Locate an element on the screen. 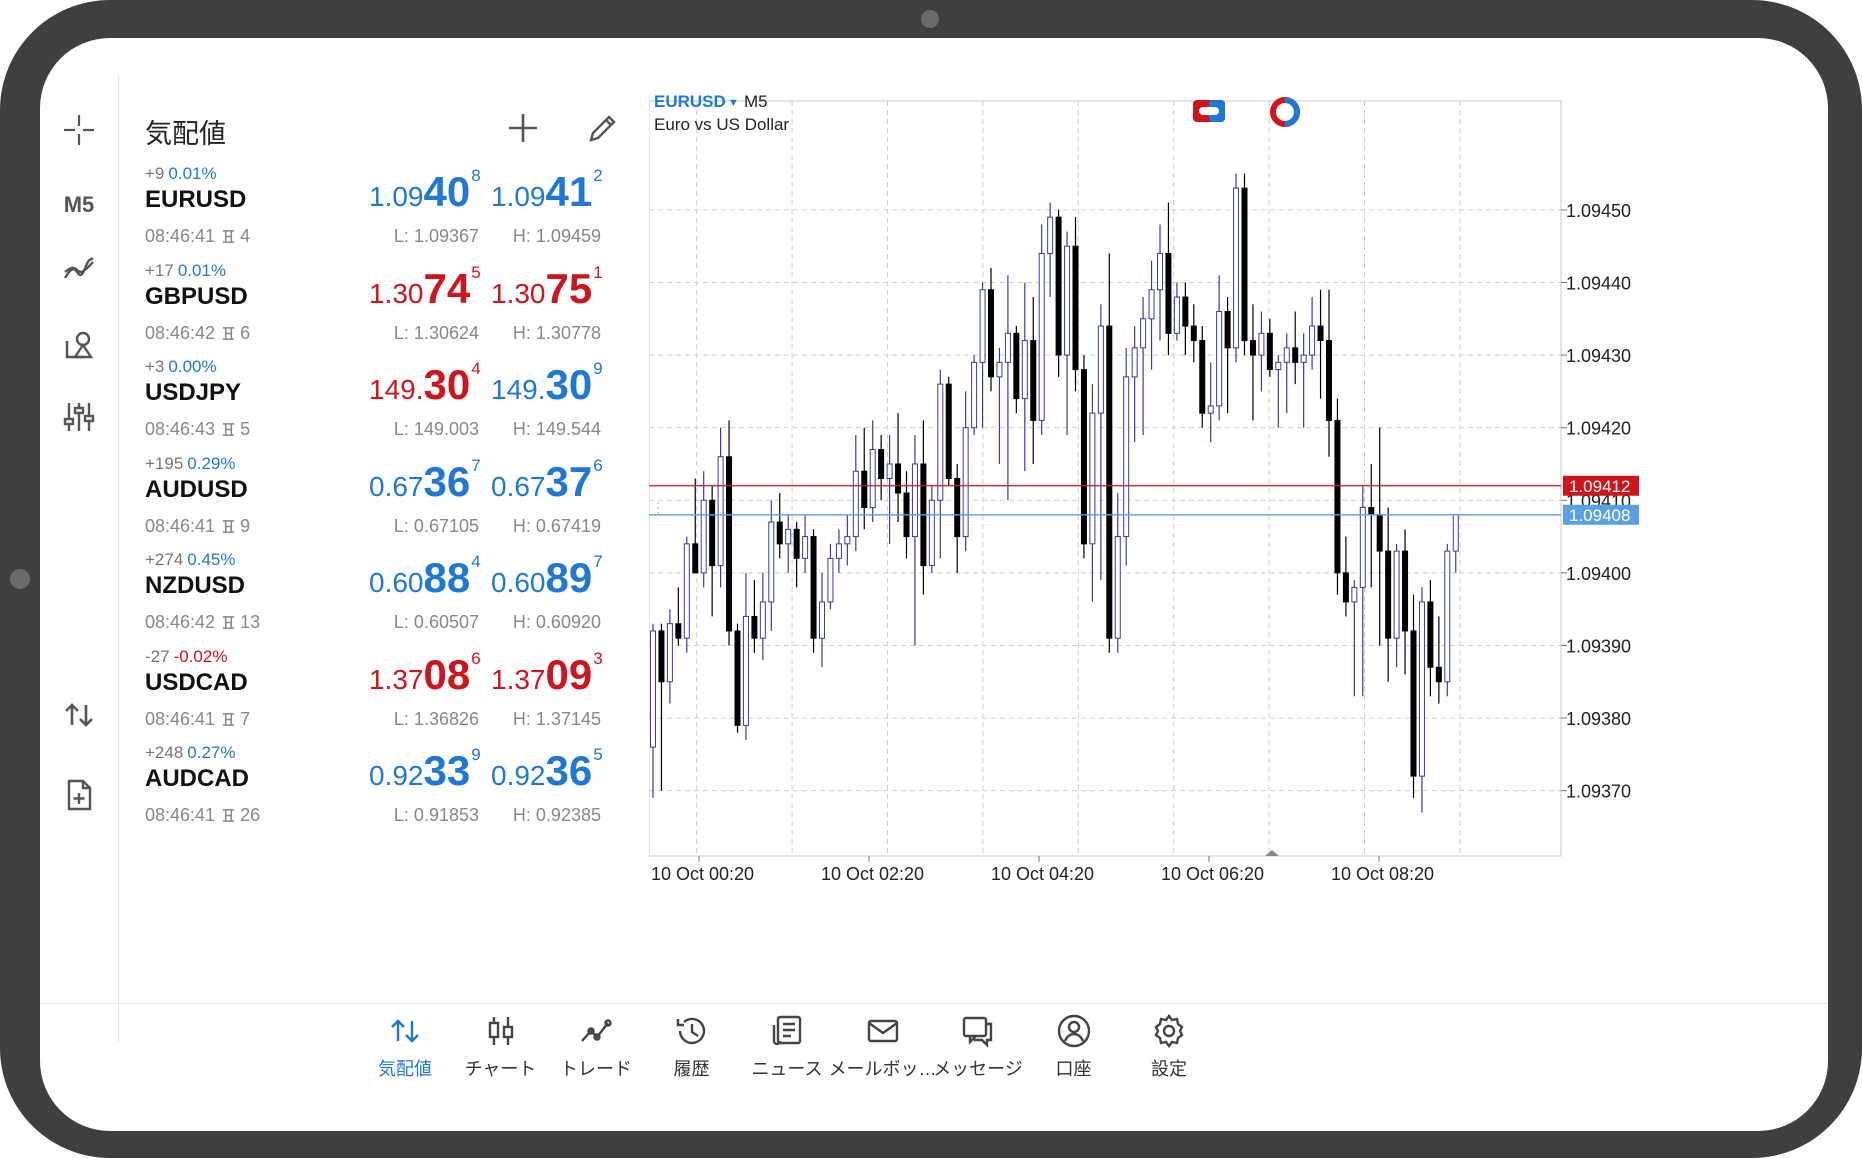  mail-icon is located at coordinates (882, 1031).